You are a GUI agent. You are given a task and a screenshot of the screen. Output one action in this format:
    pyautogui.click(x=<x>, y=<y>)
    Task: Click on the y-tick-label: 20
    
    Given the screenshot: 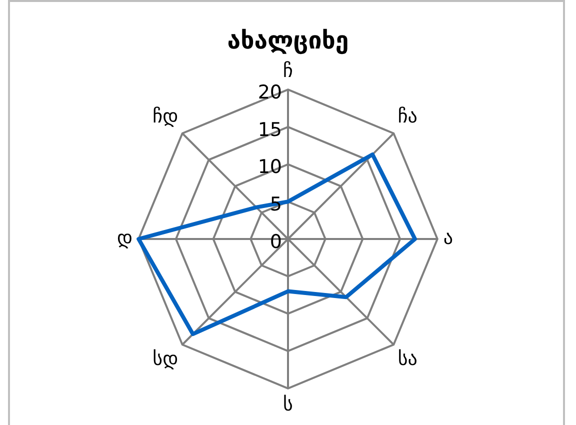 What is the action you would take?
    pyautogui.click(x=270, y=93)
    